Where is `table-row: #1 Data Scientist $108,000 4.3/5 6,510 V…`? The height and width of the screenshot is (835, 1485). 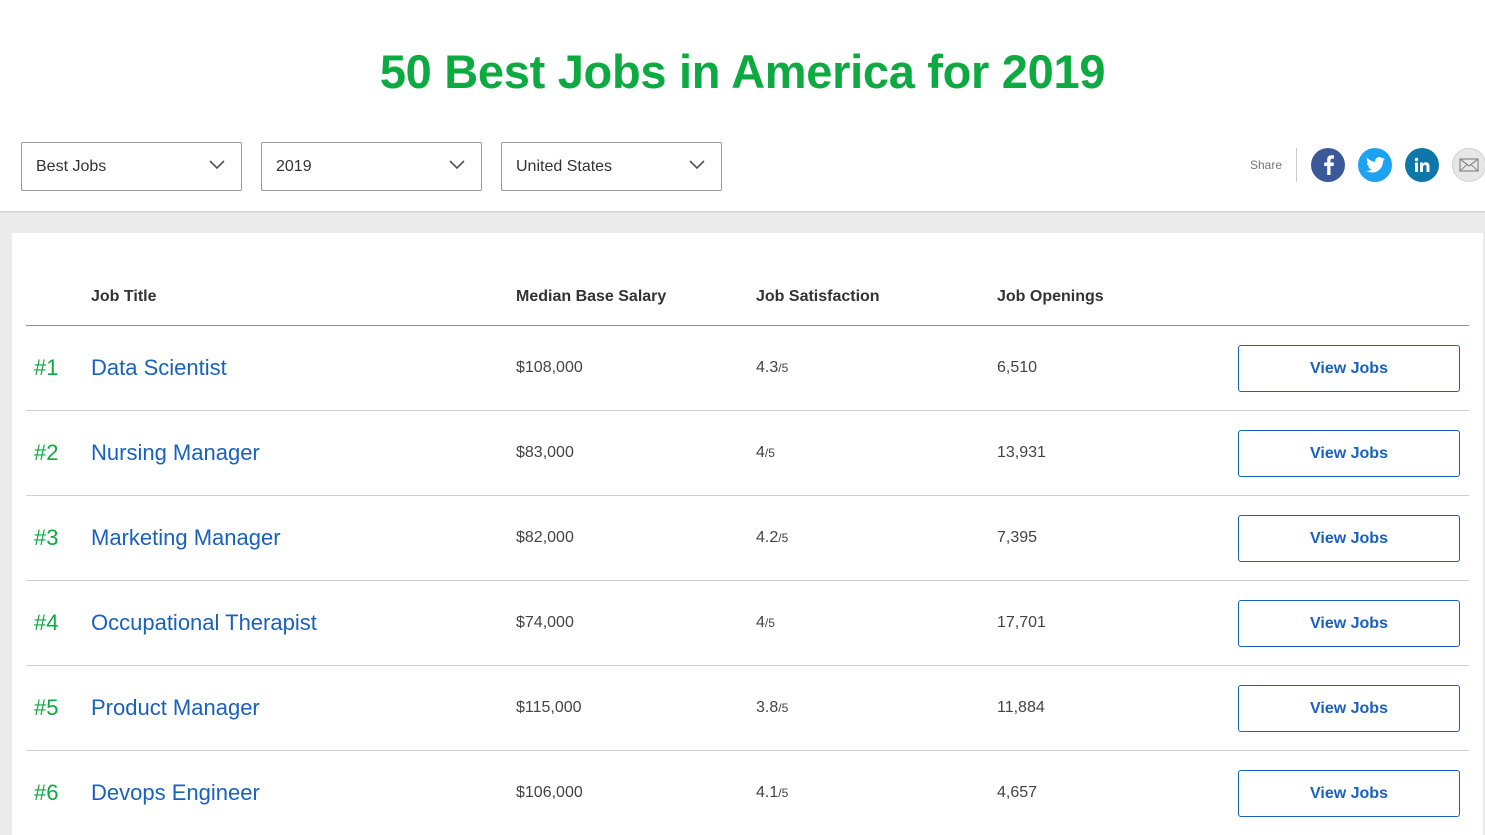 table-row: #1 Data Scientist $108,000 4.3/5 6,510 V… is located at coordinates (747, 368).